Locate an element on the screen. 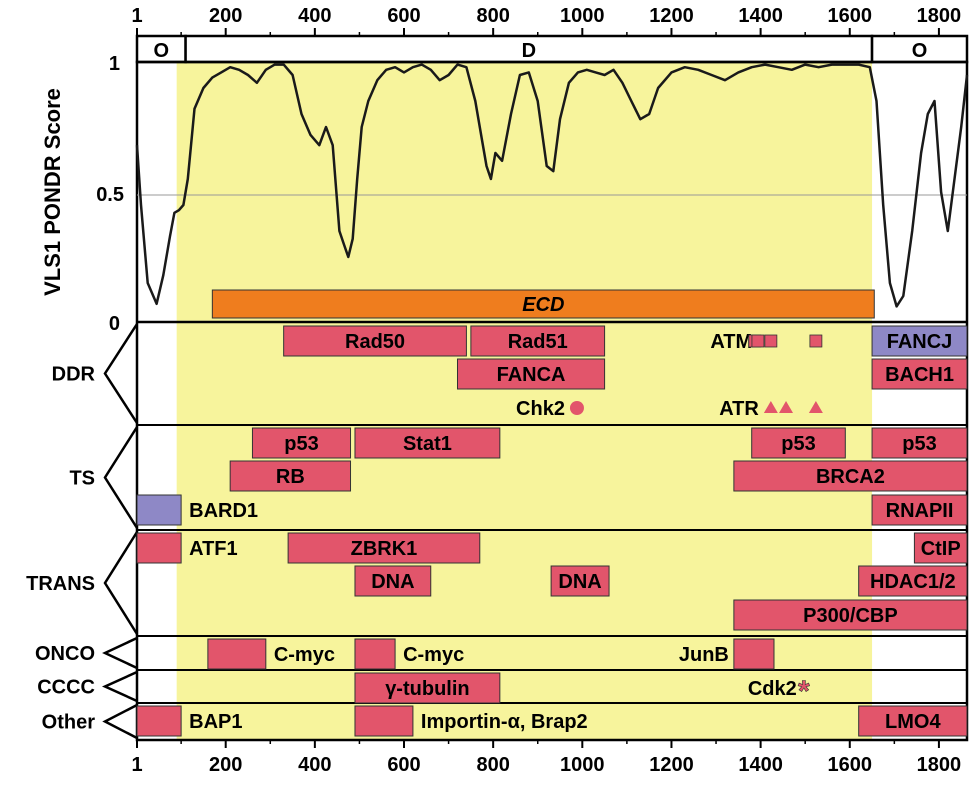 The width and height of the screenshot is (977, 785). interactor-label: BAP1 is located at coordinates (215, 722).